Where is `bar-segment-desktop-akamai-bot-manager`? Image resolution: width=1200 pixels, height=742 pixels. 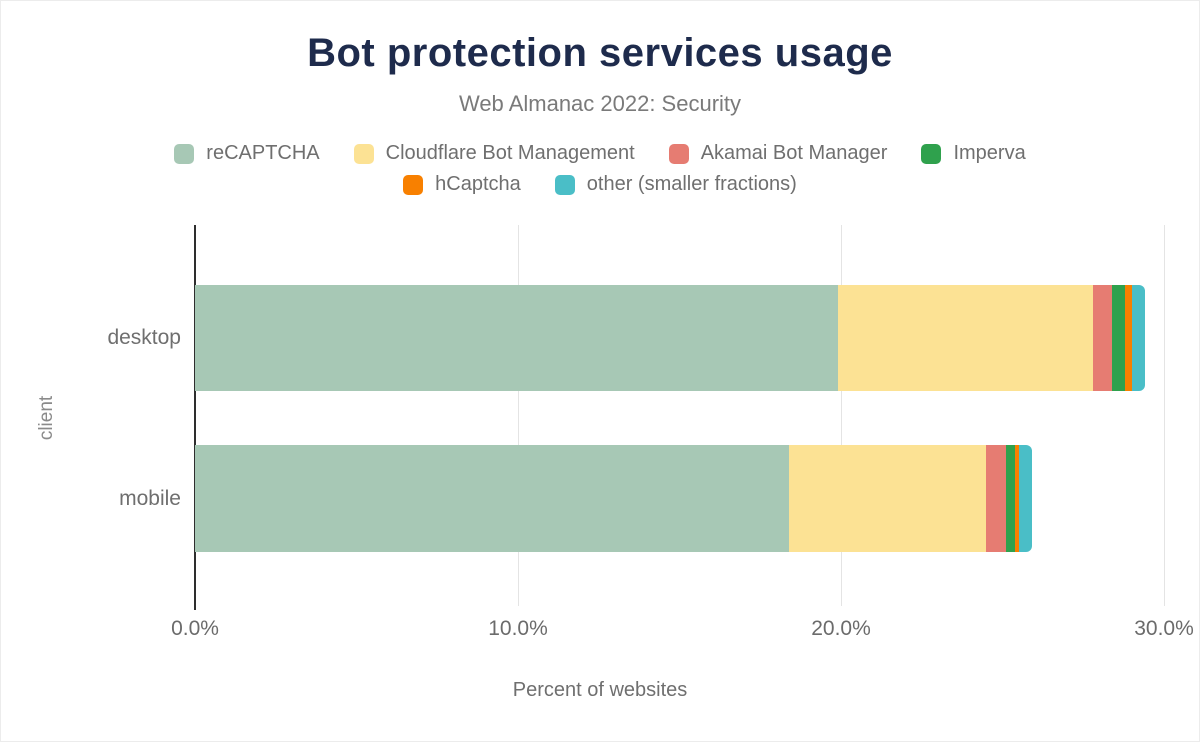 bar-segment-desktop-akamai-bot-manager is located at coordinates (1102, 338).